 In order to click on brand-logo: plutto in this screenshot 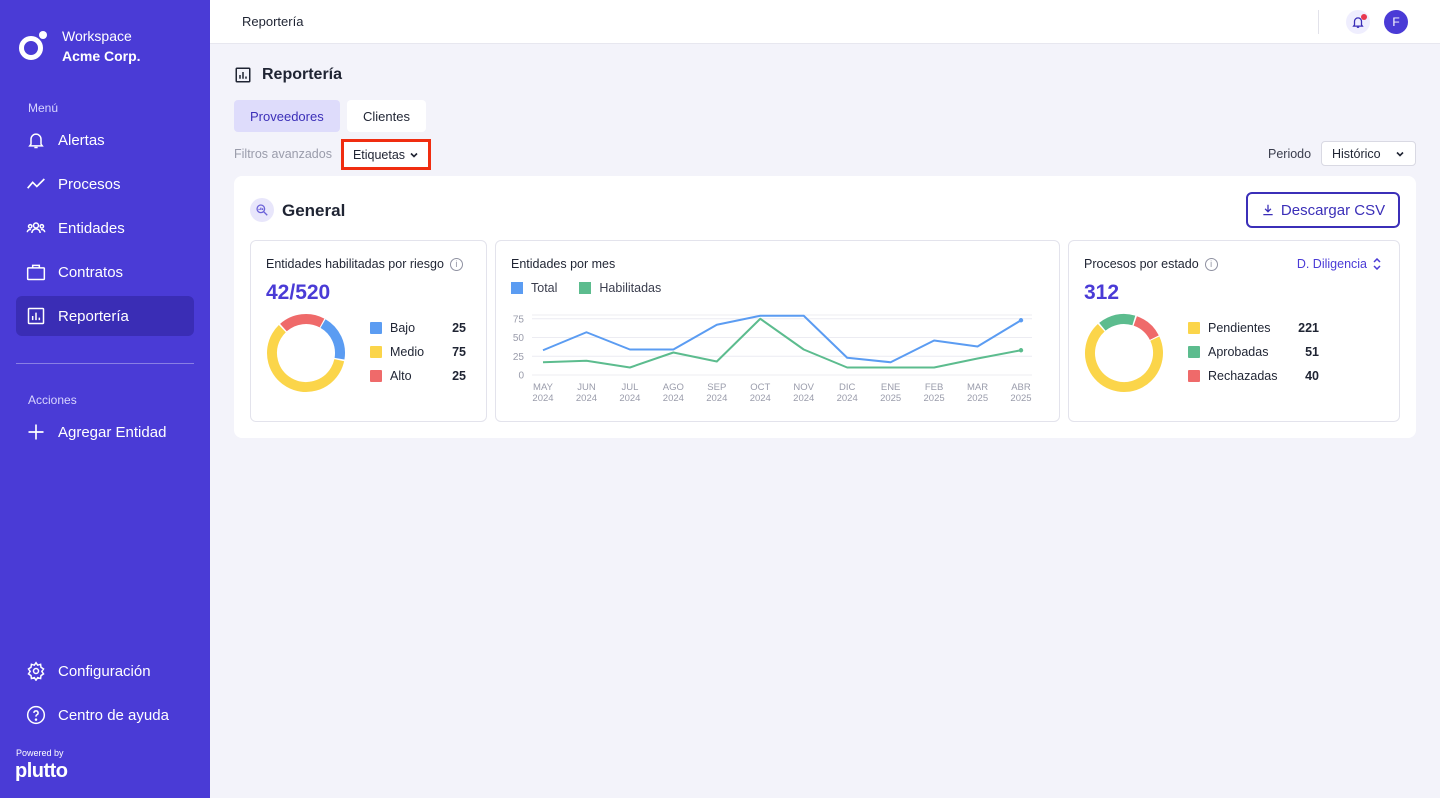, I will do `click(41, 771)`.